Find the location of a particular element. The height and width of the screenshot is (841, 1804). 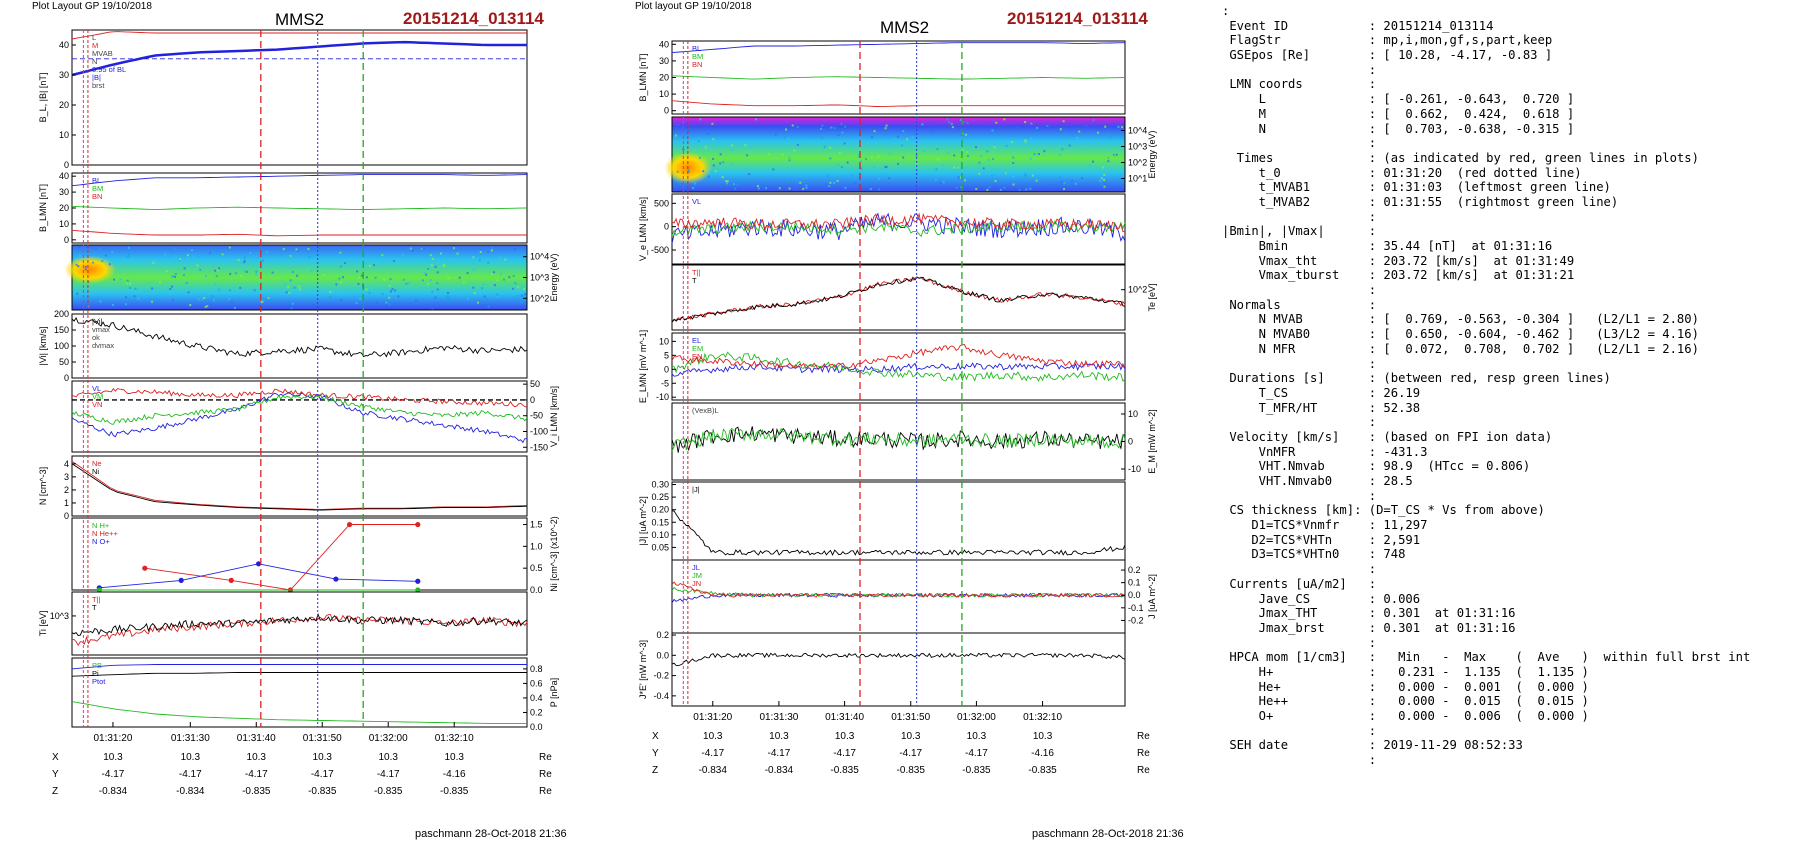

x-tick-label: 01:32:10 is located at coordinates (454, 738).